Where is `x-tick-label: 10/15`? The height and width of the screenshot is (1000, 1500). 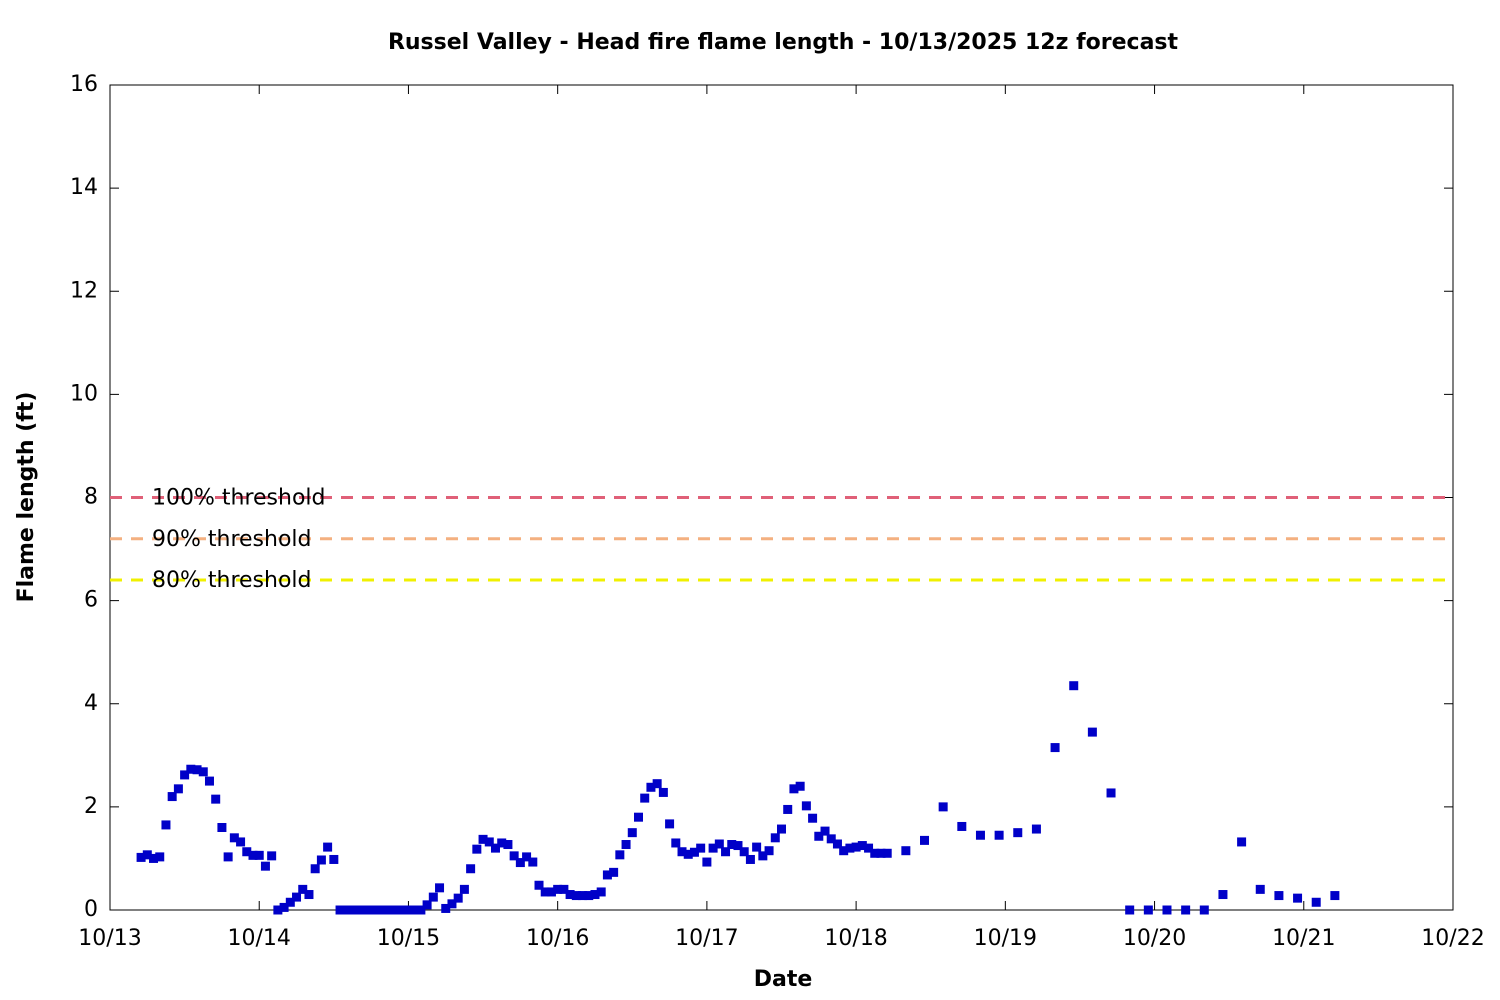
x-tick-label: 10/15 is located at coordinates (408, 938).